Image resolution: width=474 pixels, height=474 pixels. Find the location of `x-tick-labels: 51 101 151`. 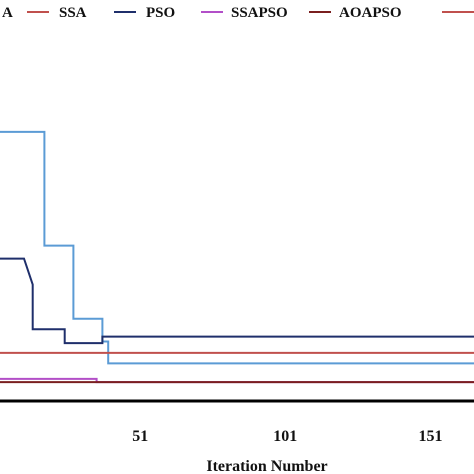

x-tick-labels: 51 101 151 is located at coordinates (287, 436).